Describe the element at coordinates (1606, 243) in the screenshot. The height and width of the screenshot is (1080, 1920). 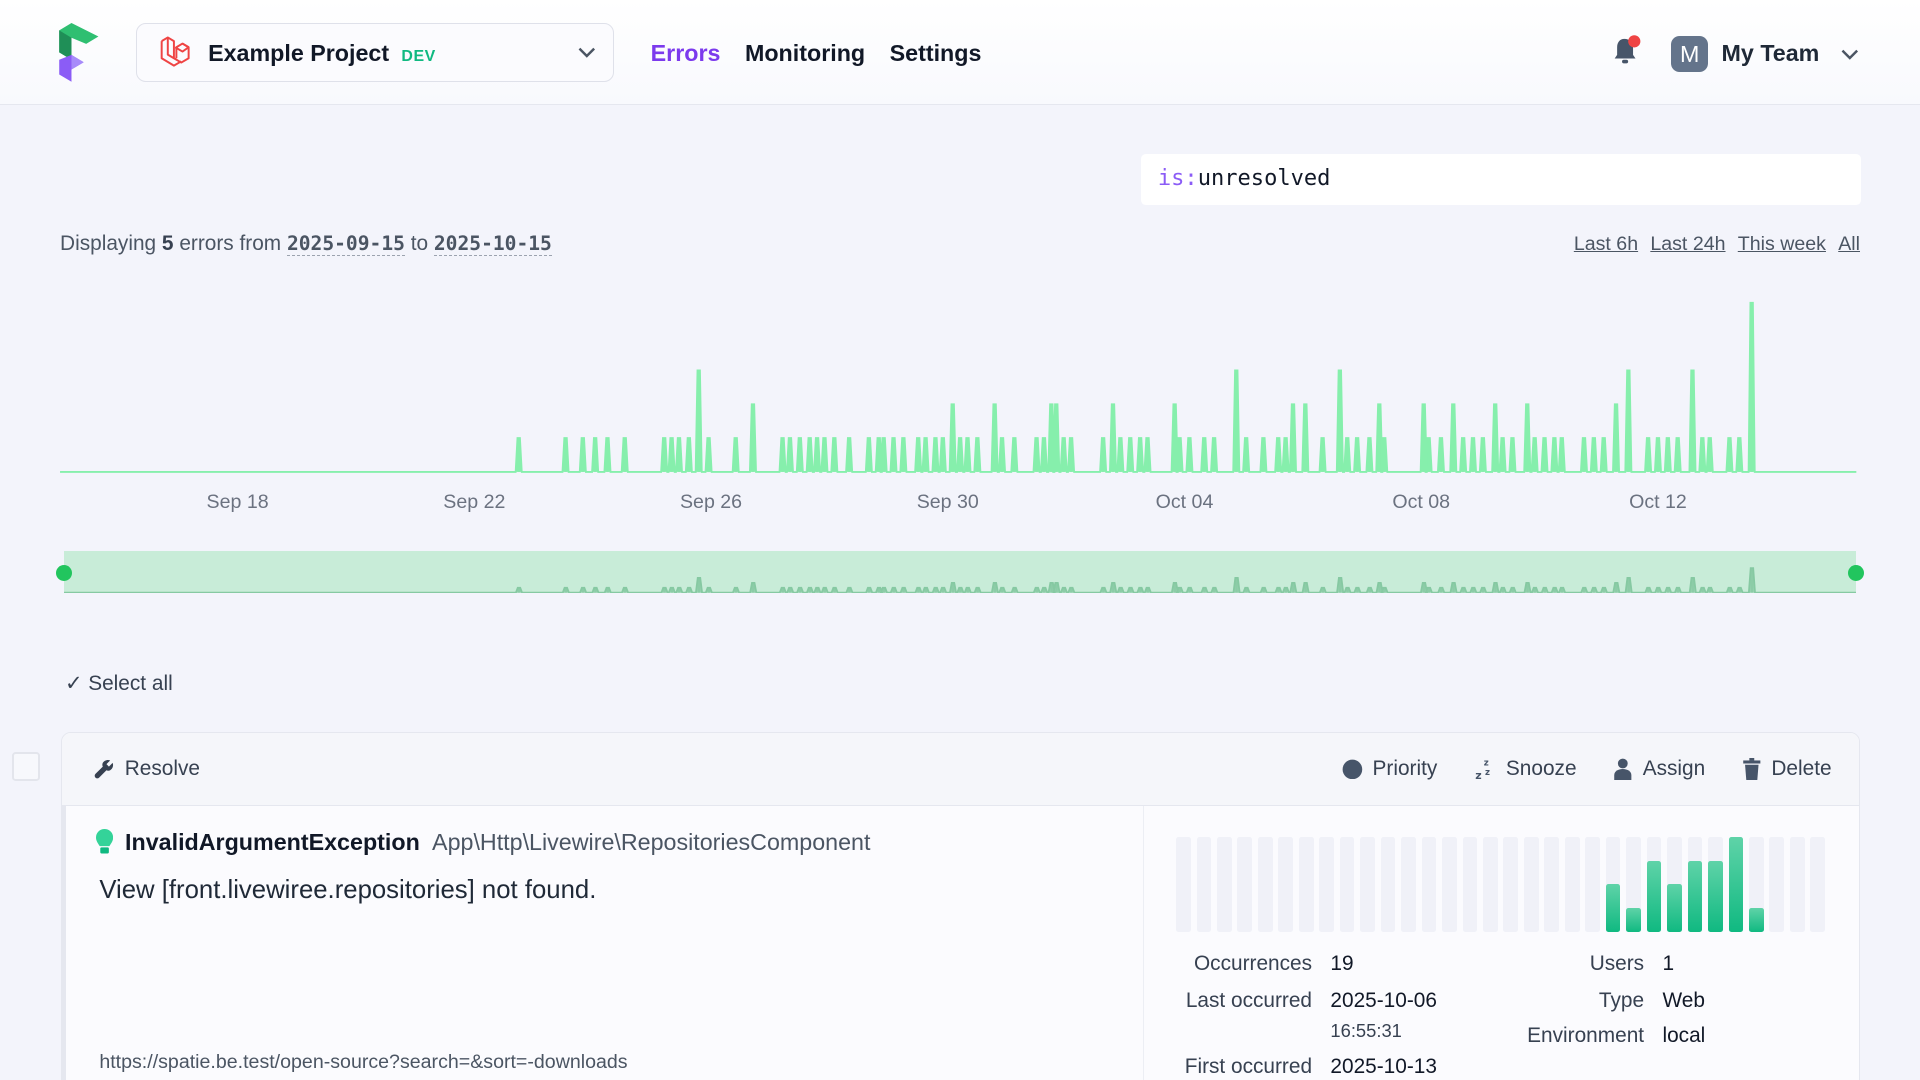
I see `range-last-6h: Last 6h` at that location.